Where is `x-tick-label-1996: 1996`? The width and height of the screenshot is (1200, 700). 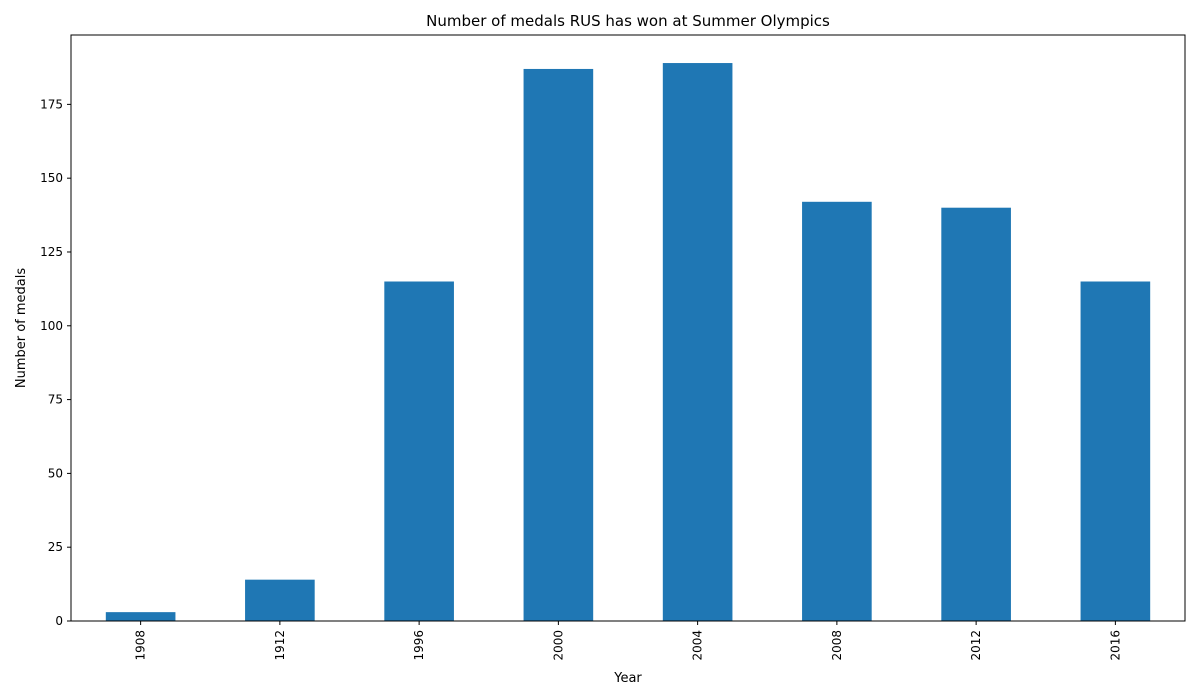 x-tick-label-1996: 1996 is located at coordinates (419, 645).